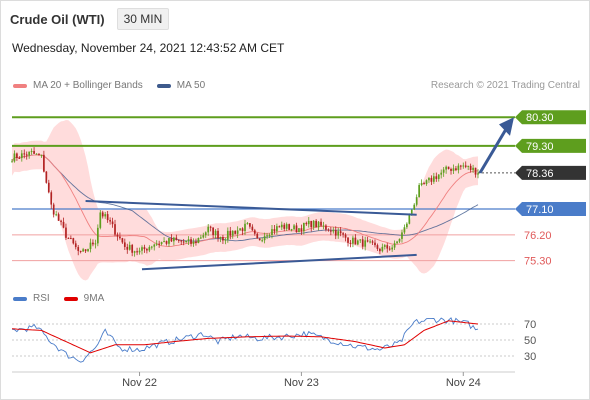 This screenshot has height=400, width=590. I want to click on level-tag: 80.30, so click(550, 117).